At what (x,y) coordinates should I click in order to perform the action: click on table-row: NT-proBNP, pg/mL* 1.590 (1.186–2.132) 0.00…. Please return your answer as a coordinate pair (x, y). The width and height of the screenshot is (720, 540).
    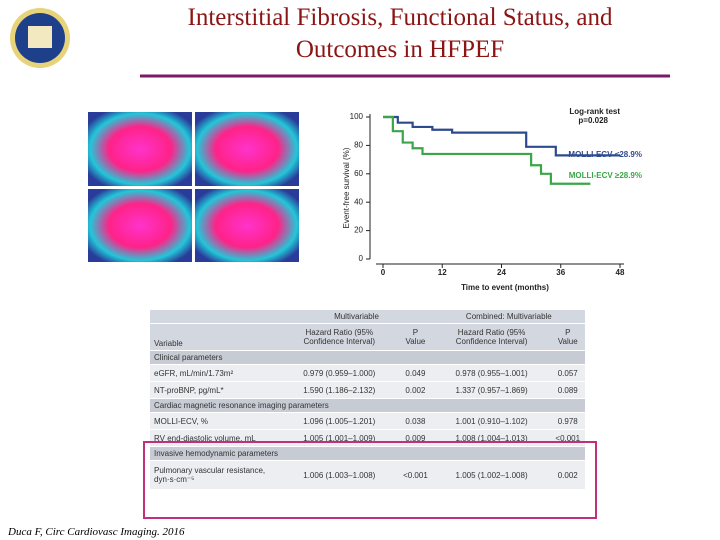
    Looking at the image, I should click on (367, 390).